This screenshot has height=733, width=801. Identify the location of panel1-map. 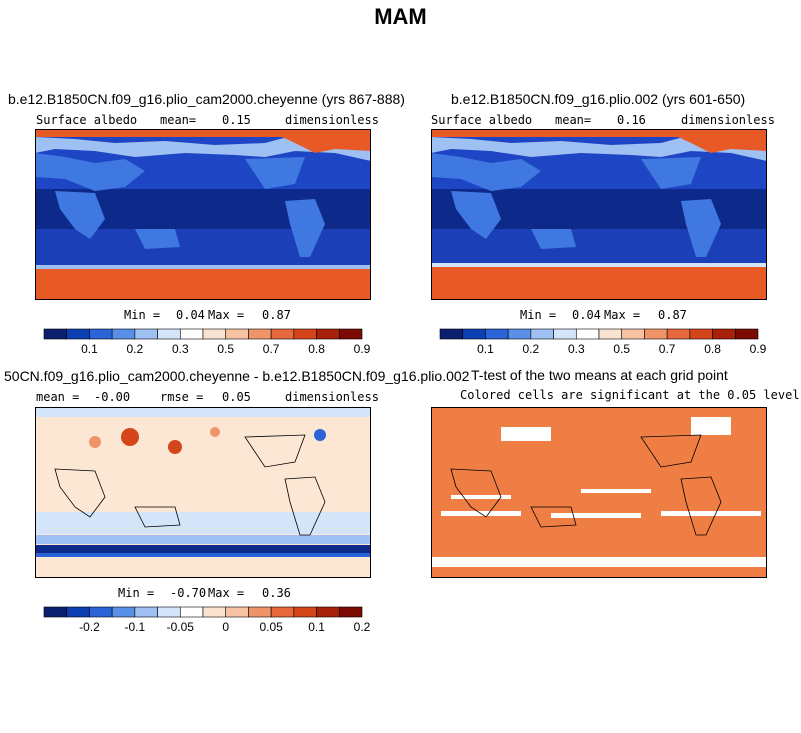
(203, 214).